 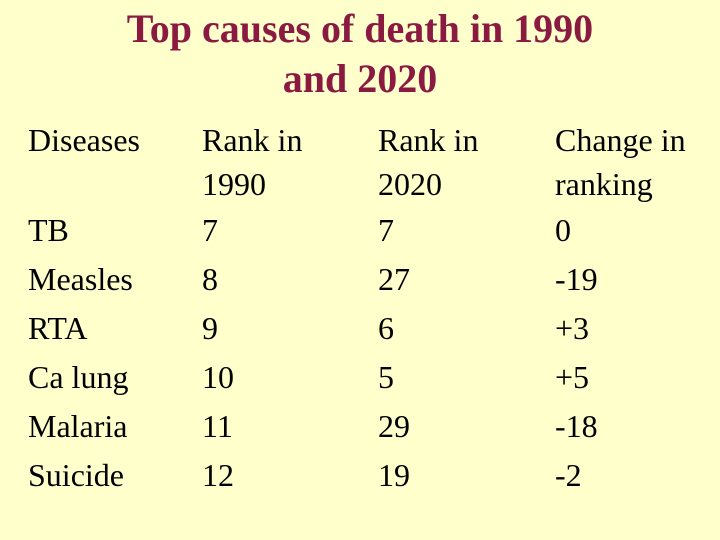 What do you see at coordinates (218, 377) in the screenshot?
I see `cell-rank-1990: 10` at bounding box center [218, 377].